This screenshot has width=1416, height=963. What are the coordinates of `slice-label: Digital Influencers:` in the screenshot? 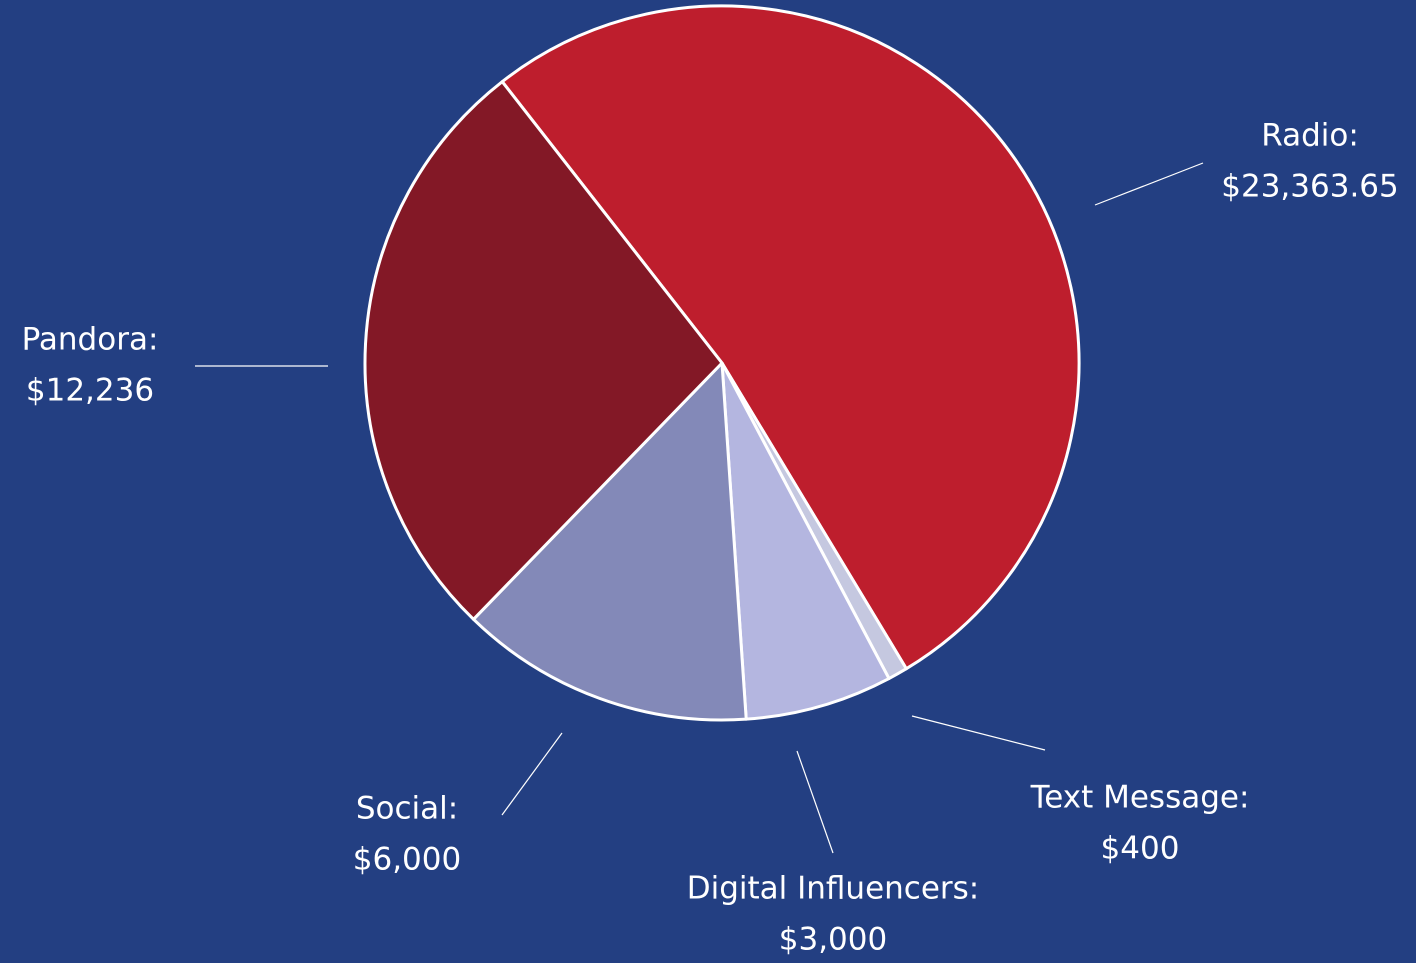 It's located at (833, 889).